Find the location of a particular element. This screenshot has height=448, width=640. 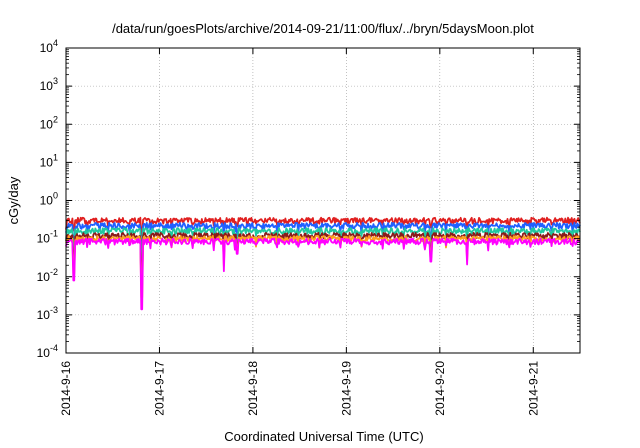

y-tick-label: 10⁻¹ is located at coordinates (47, 237).